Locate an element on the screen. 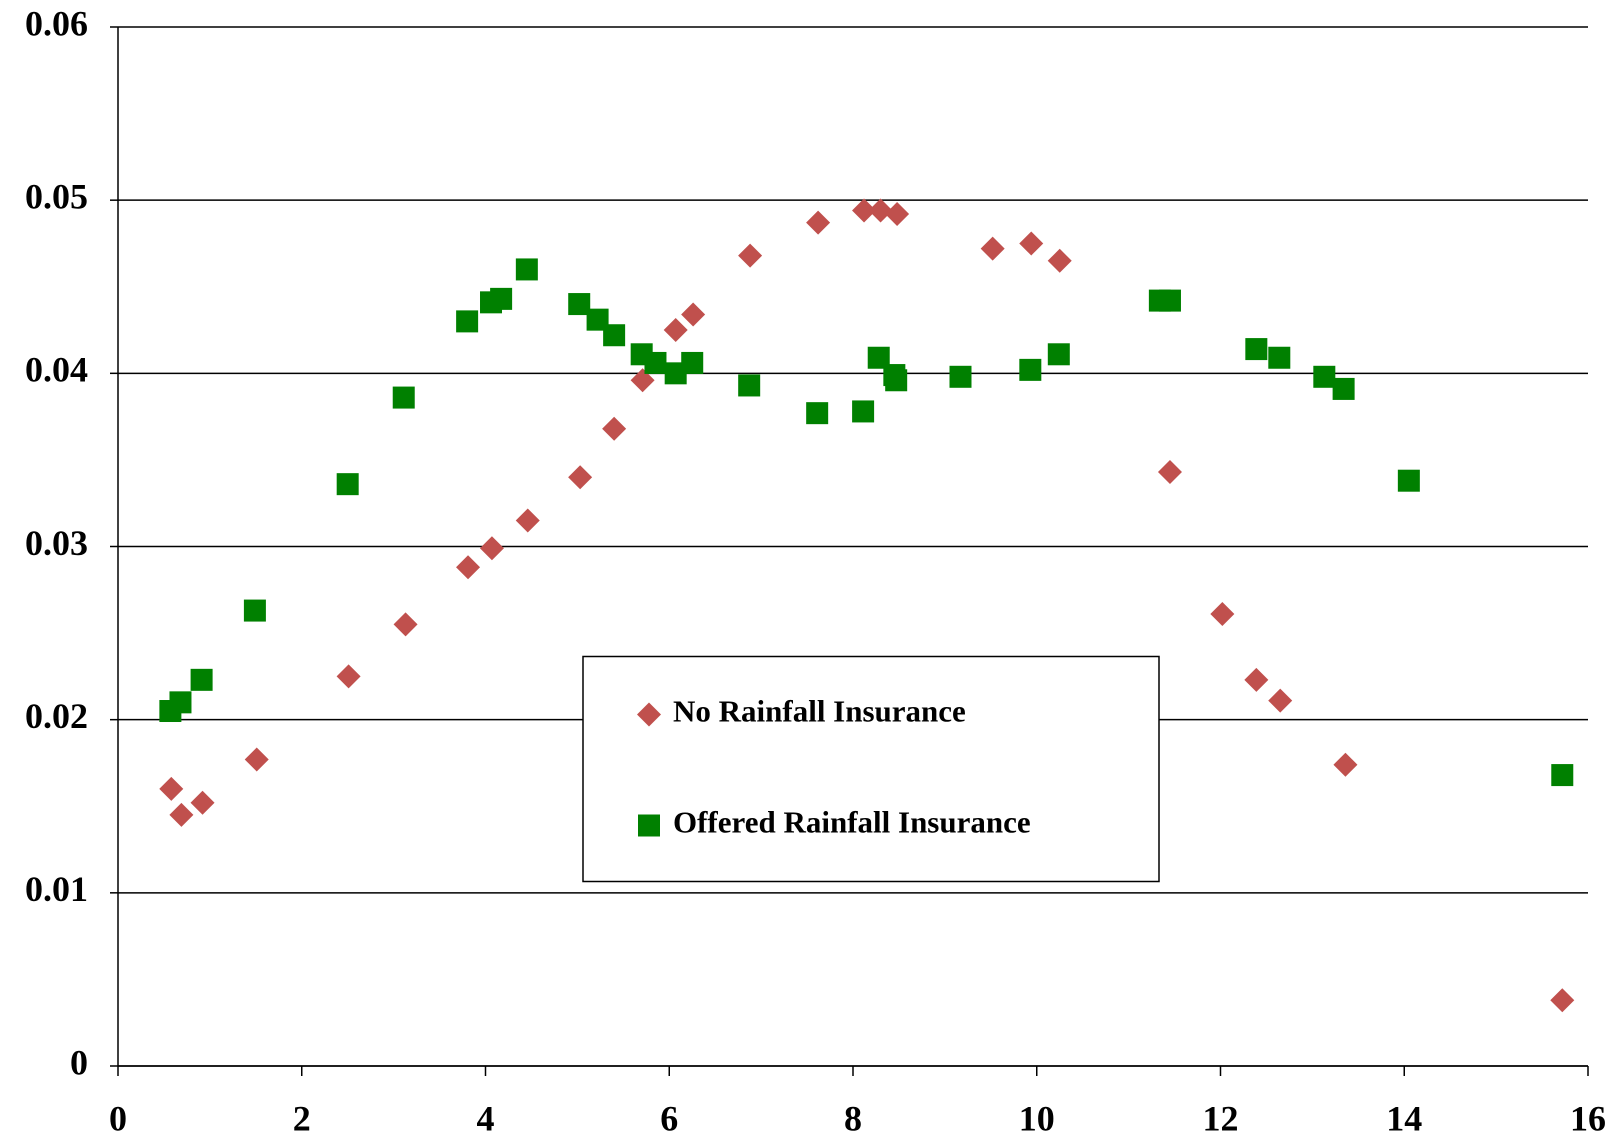 This screenshot has width=1614, height=1146. x-tick-label: 2 is located at coordinates (302, 1118).